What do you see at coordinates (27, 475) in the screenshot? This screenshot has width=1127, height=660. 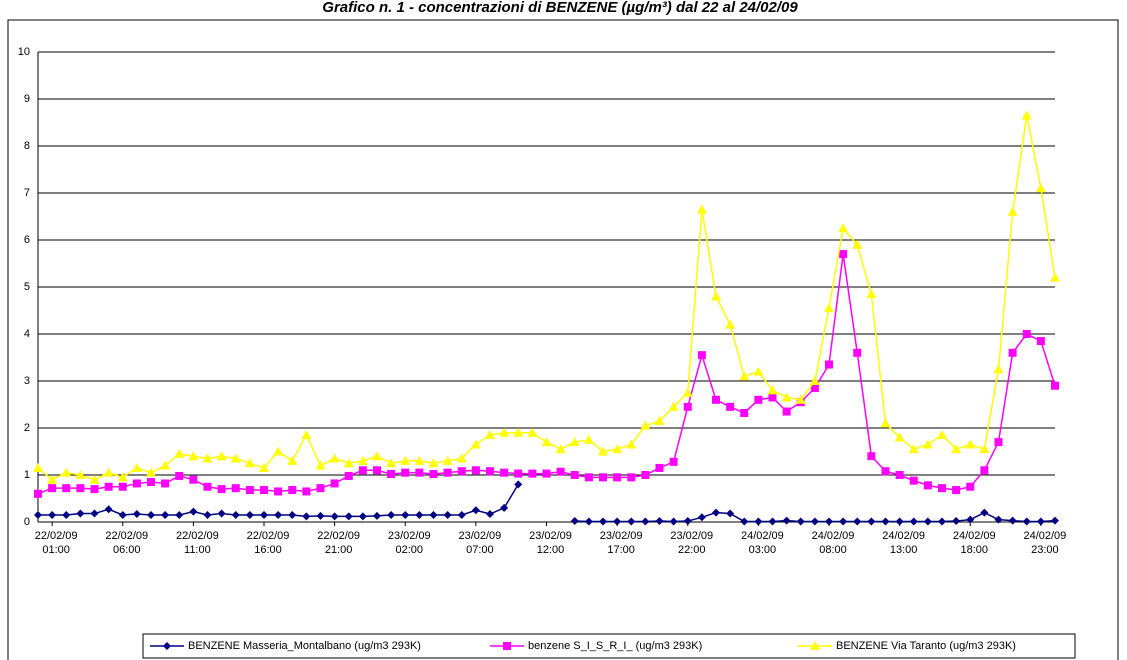 I see `y-tick-label: 1` at bounding box center [27, 475].